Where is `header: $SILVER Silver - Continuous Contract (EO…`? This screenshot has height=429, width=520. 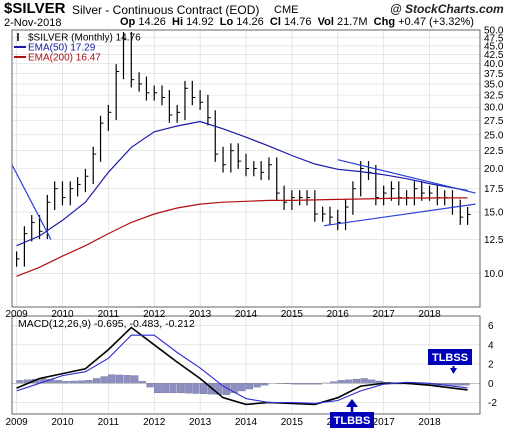
header: $SILVER Silver - Continuous Contract (EO… is located at coordinates (260, 14).